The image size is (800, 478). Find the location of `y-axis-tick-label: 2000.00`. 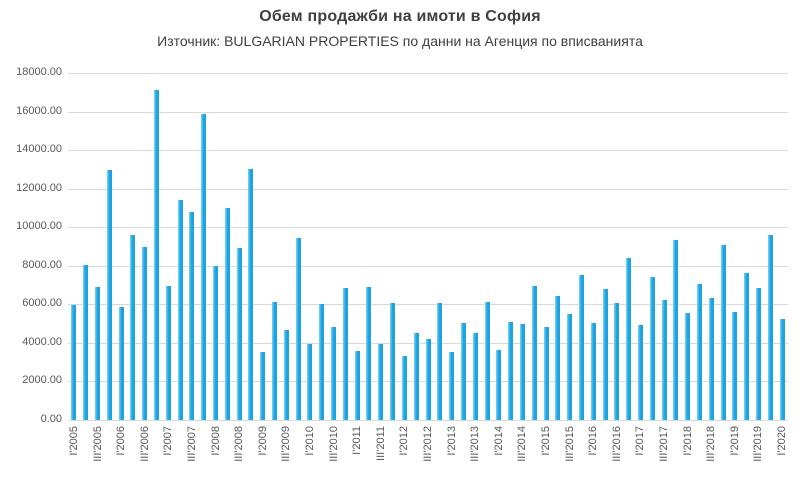

y-axis-tick-label: 2000.00 is located at coordinates (42, 380).